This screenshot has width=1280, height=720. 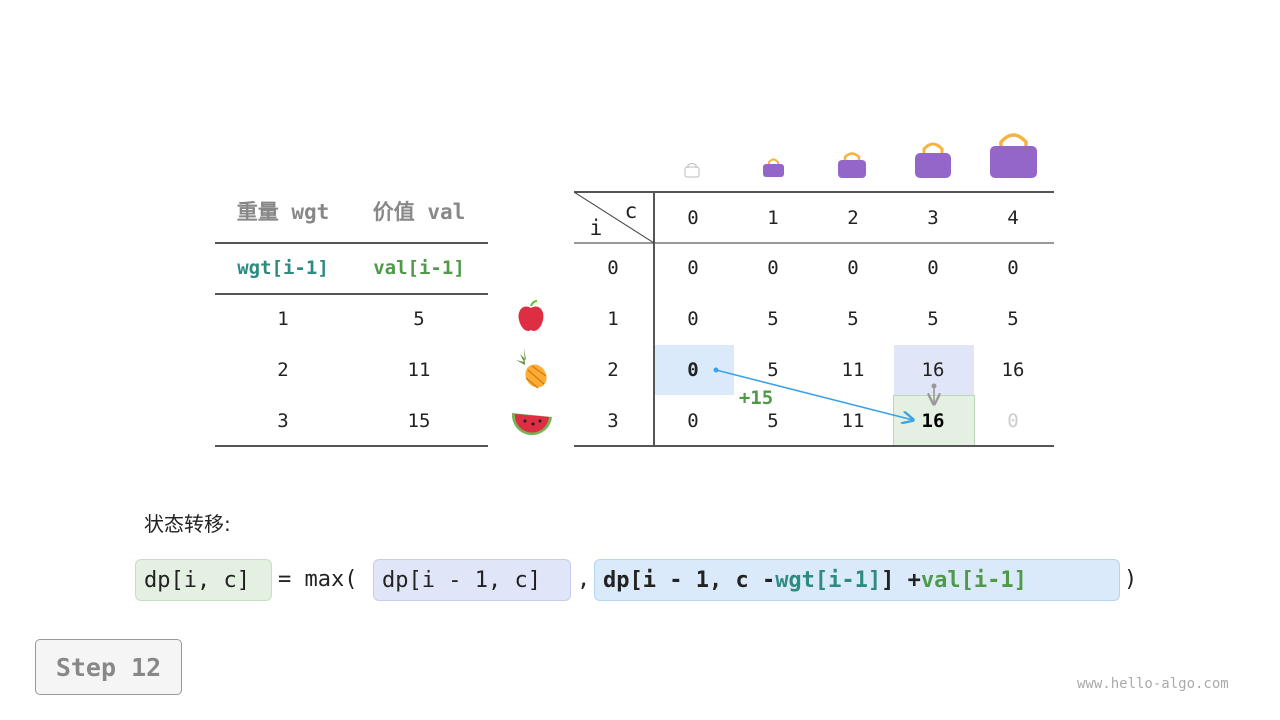 What do you see at coordinates (1131, 579) in the screenshot?
I see `formula-close: )` at bounding box center [1131, 579].